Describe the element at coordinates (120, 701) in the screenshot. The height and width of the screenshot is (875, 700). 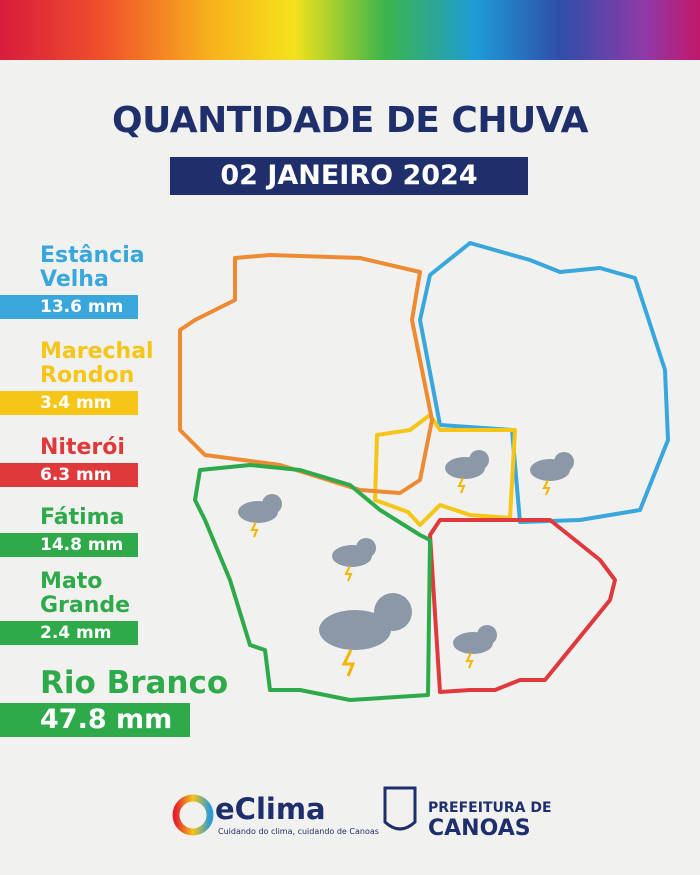
I see `region-label: Rio Branco 47.8 mm` at that location.